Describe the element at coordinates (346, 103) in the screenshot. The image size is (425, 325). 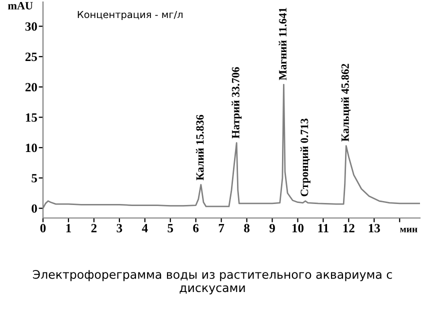
I see `annotation: Кальций 45.862` at that location.